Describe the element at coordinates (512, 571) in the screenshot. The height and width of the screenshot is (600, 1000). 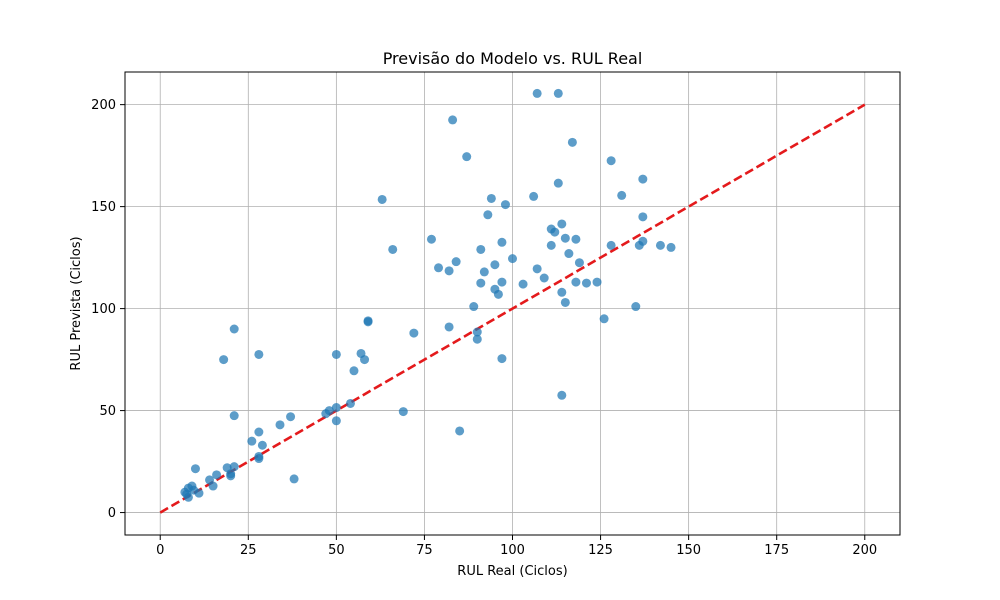
I see `x-axis-label: RUL Real (Ciclos)` at that location.